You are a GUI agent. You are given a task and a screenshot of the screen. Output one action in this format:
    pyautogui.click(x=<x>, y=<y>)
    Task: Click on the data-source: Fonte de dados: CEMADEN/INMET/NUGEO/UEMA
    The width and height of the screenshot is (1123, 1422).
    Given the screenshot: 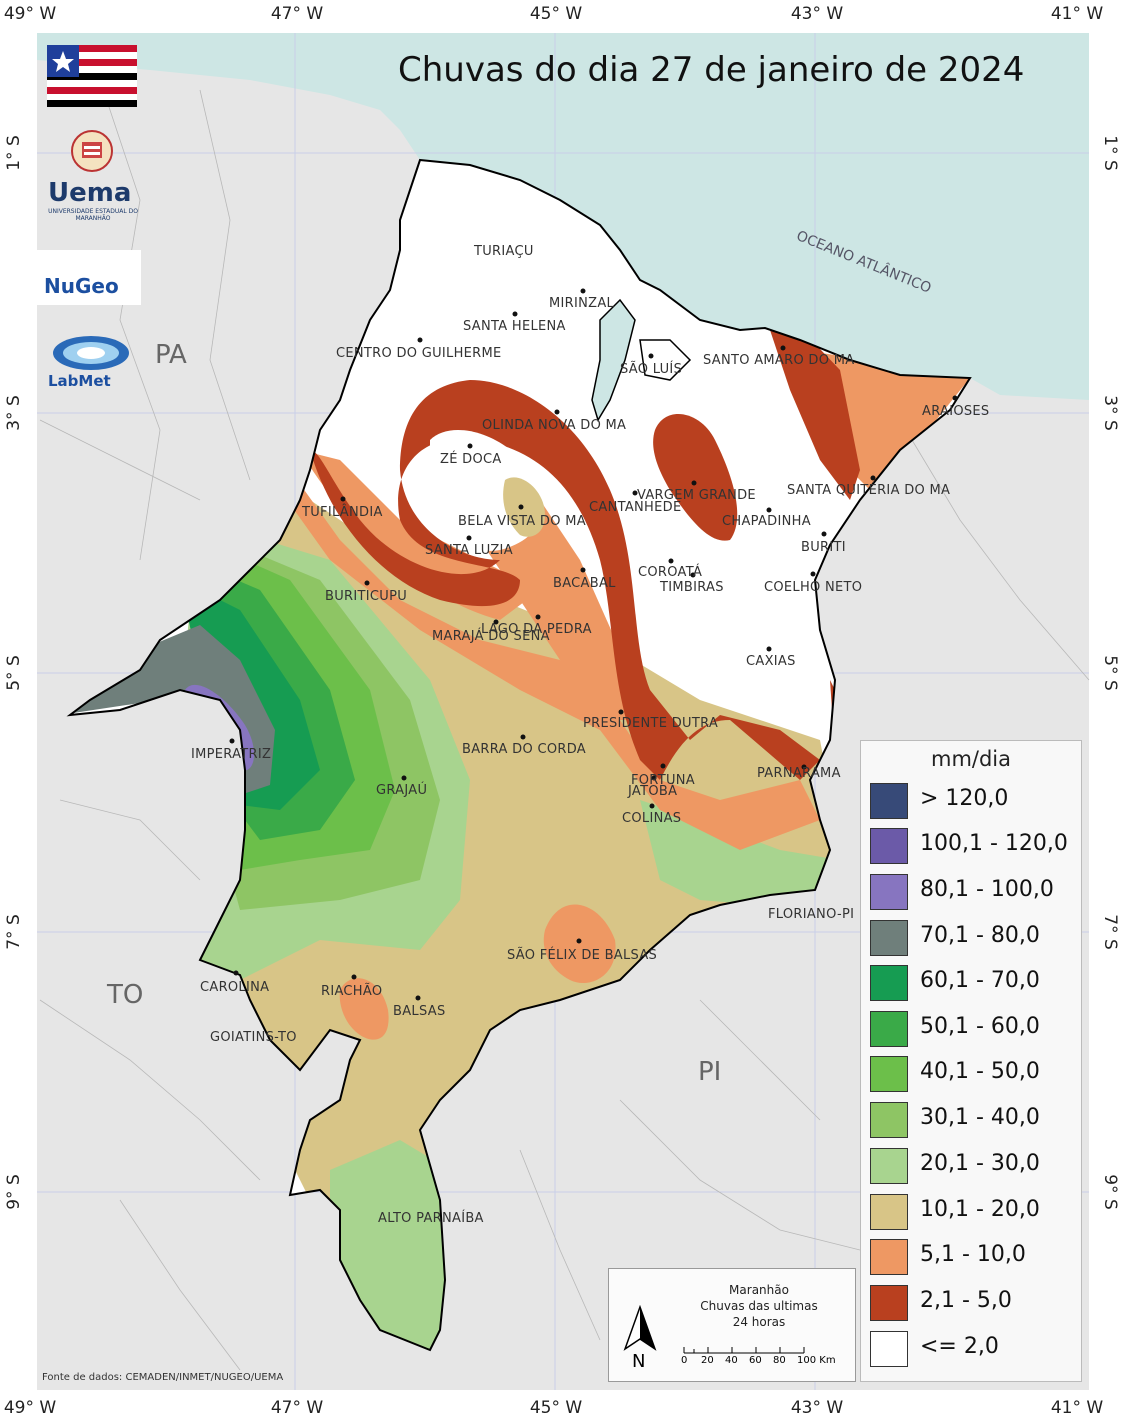 What is the action you would take?
    pyautogui.click(x=163, y=1377)
    